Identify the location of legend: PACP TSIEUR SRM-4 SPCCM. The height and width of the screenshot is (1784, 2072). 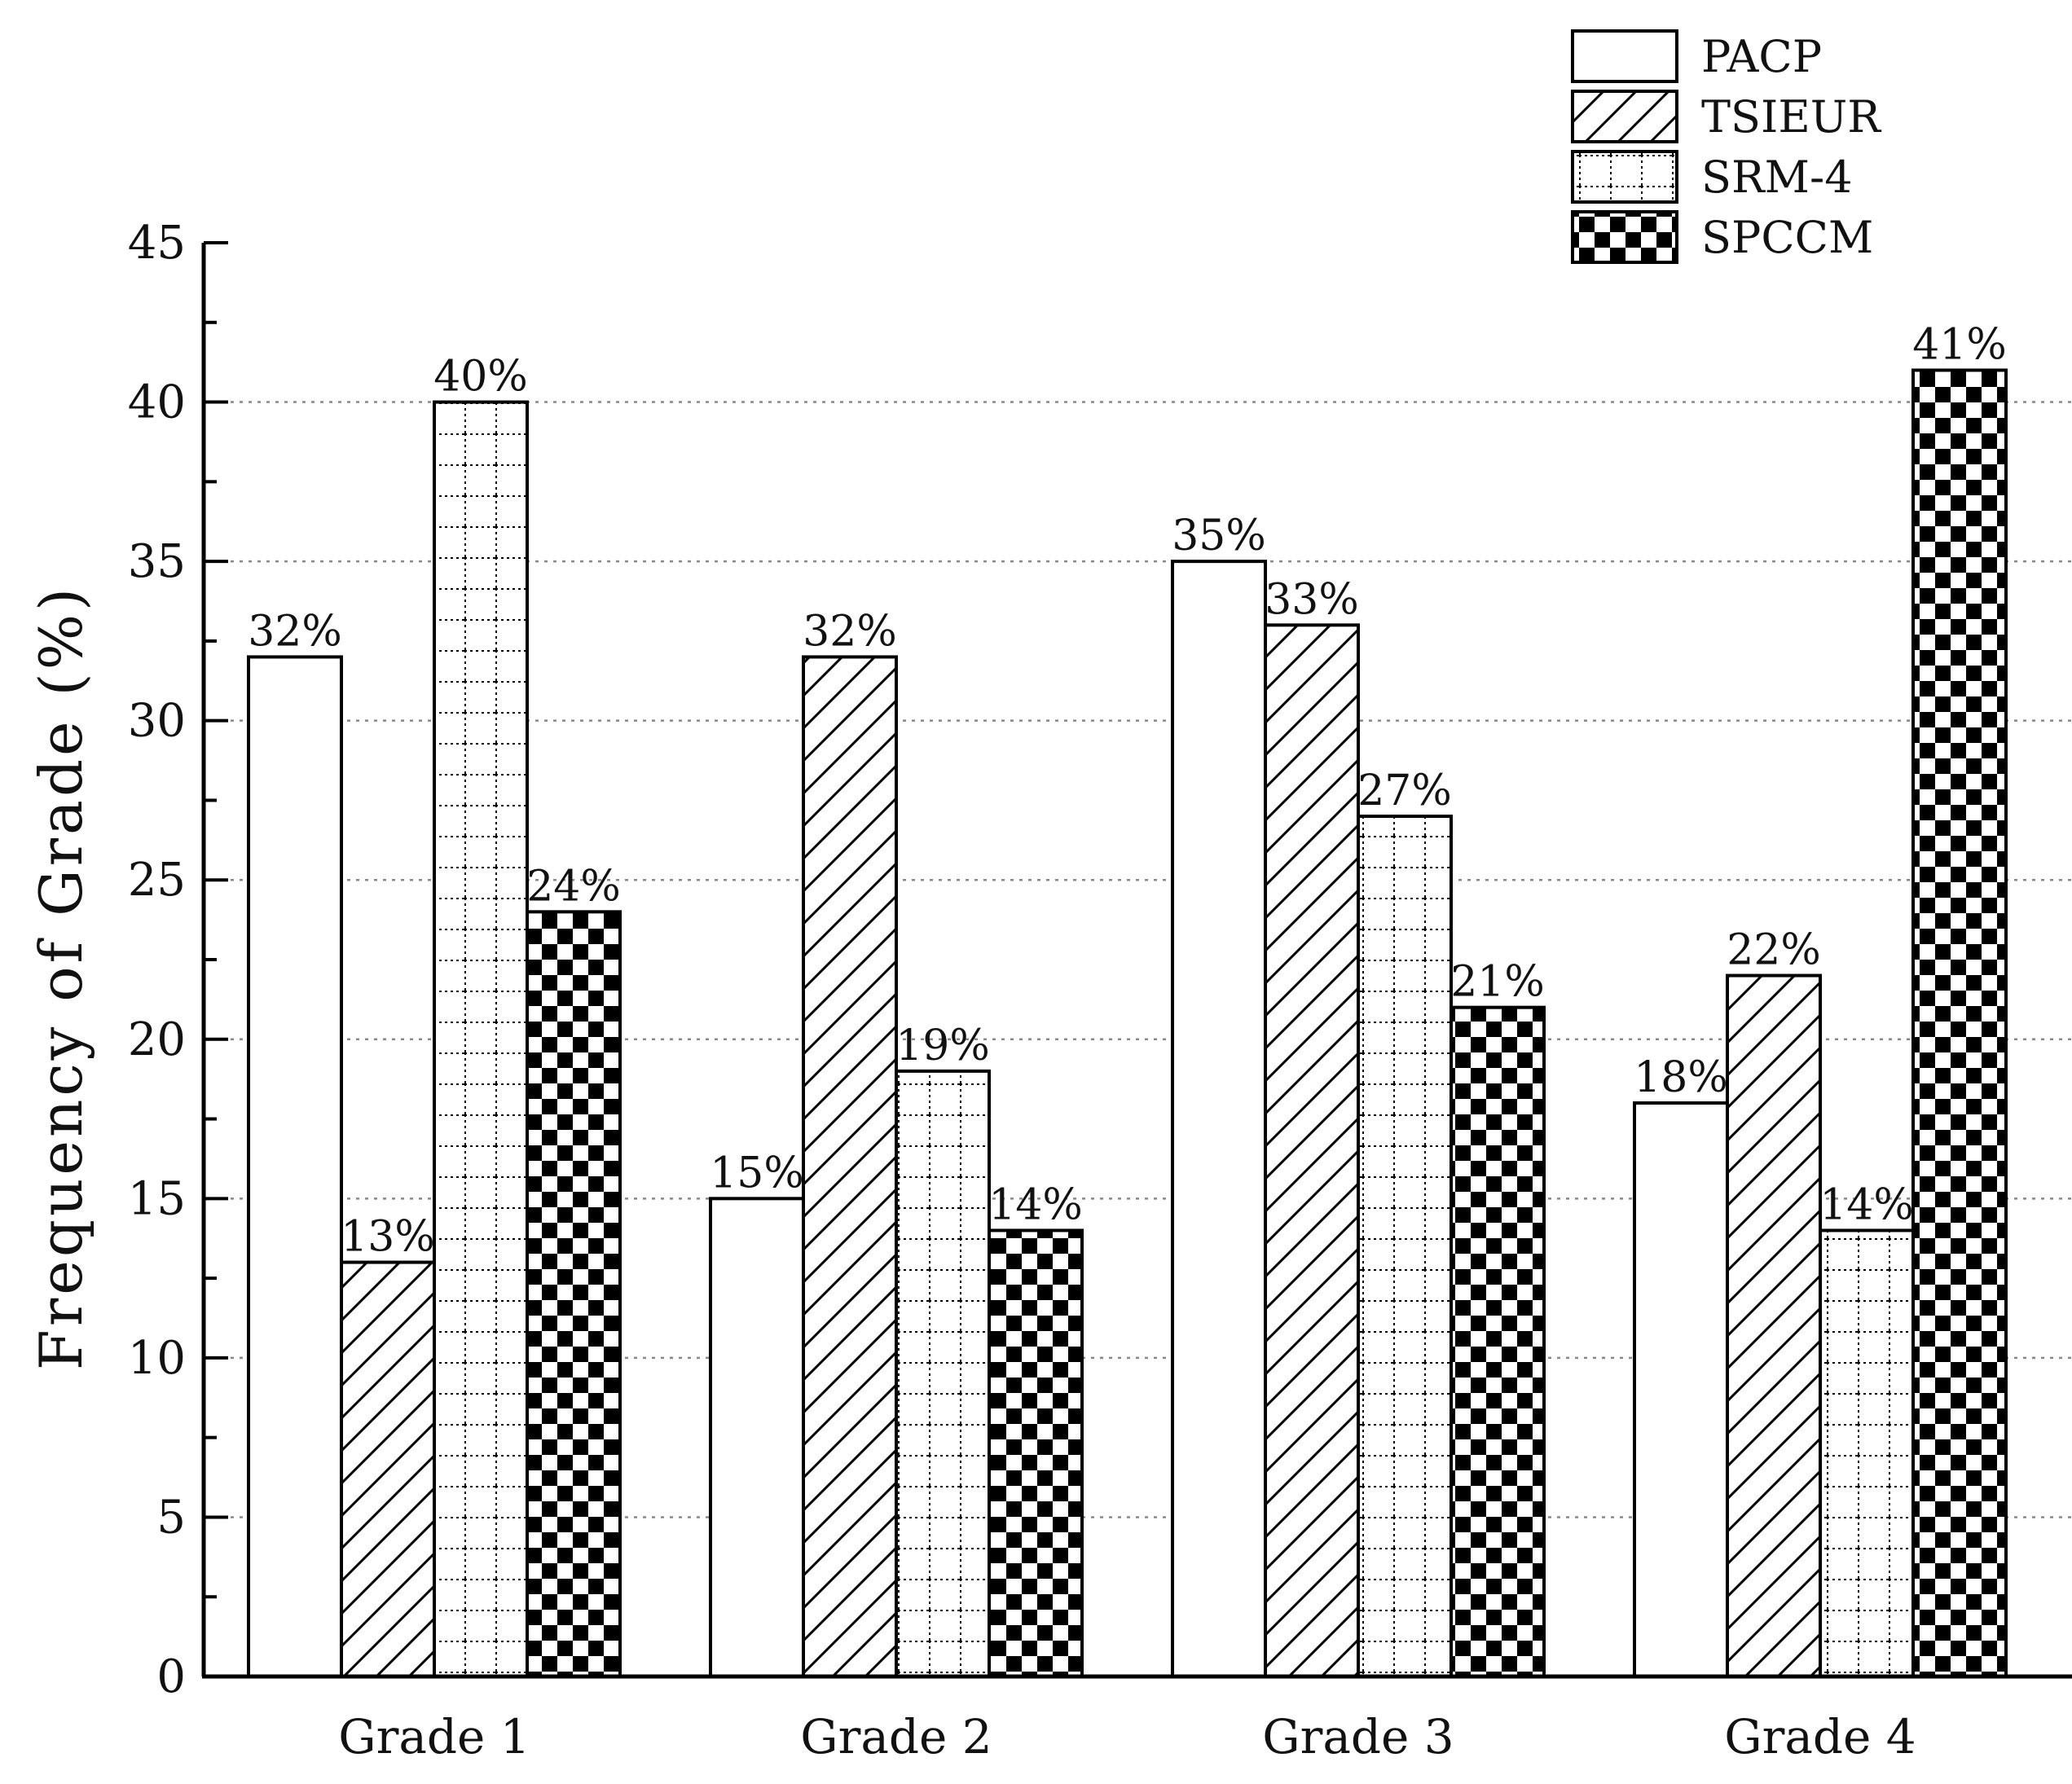
(1726, 146).